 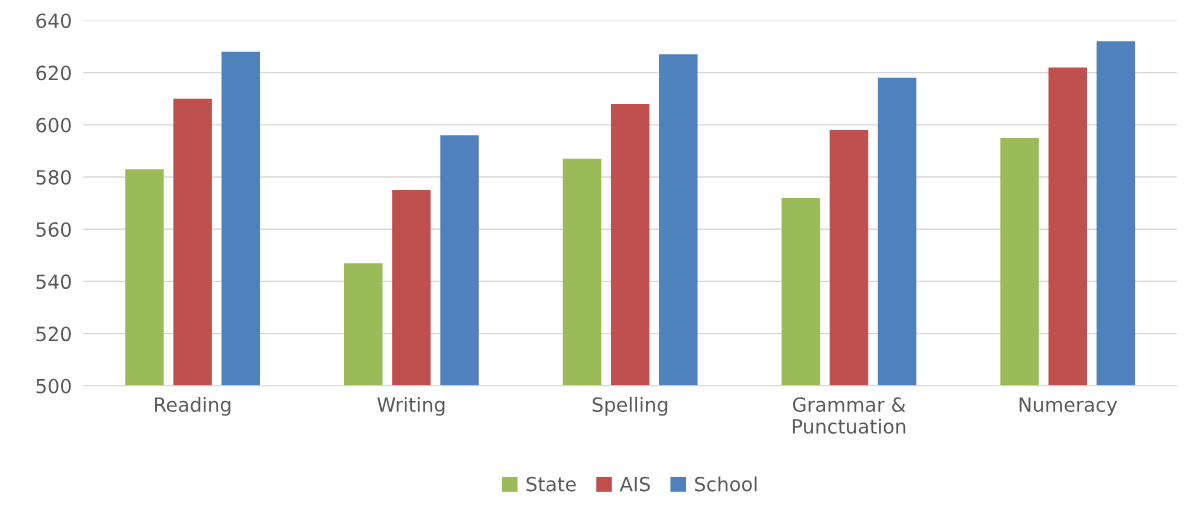 What do you see at coordinates (634, 484) in the screenshot?
I see `legend-label: AIS` at bounding box center [634, 484].